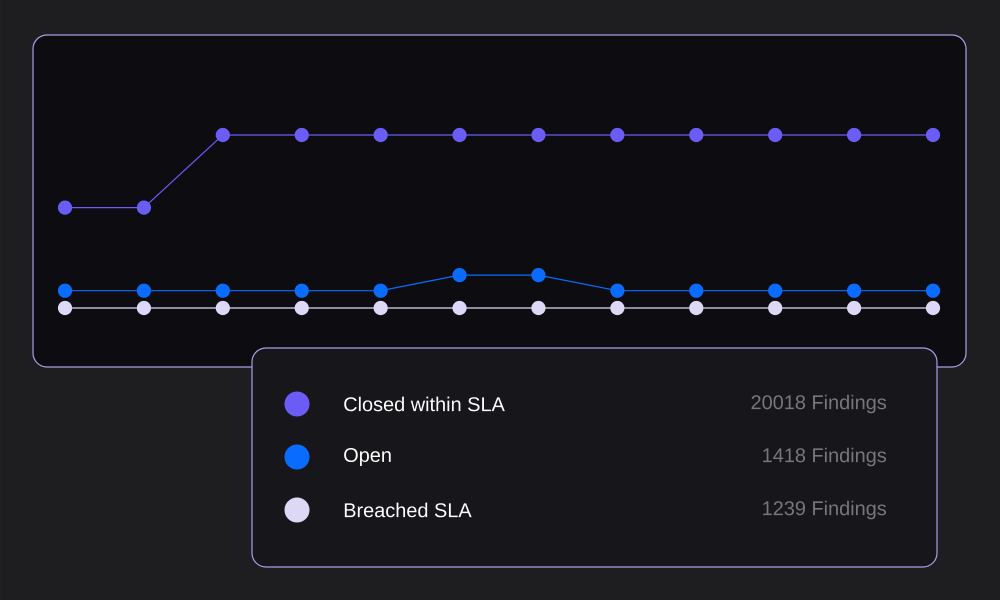 This screenshot has width=1000, height=600. I want to click on legend-label: Open, so click(367, 457).